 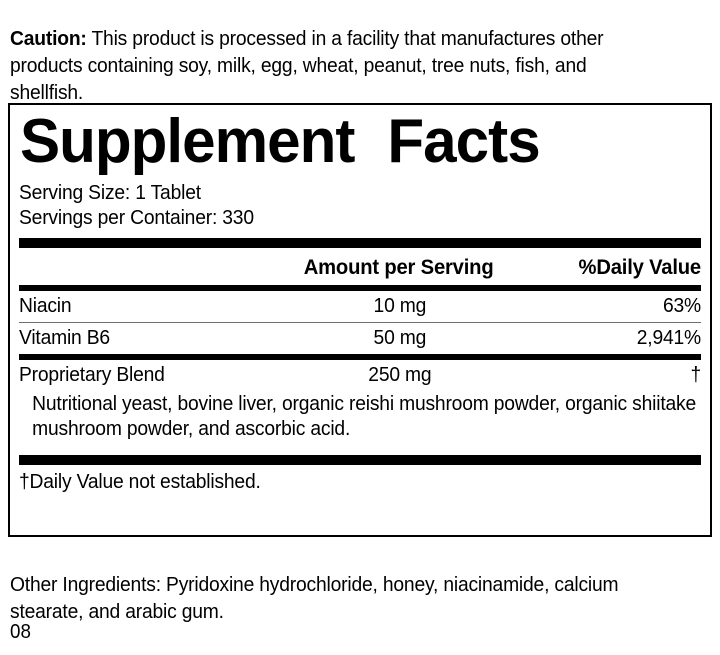 What do you see at coordinates (400, 305) in the screenshot?
I see `row-amount-niacin: 10 mg` at bounding box center [400, 305].